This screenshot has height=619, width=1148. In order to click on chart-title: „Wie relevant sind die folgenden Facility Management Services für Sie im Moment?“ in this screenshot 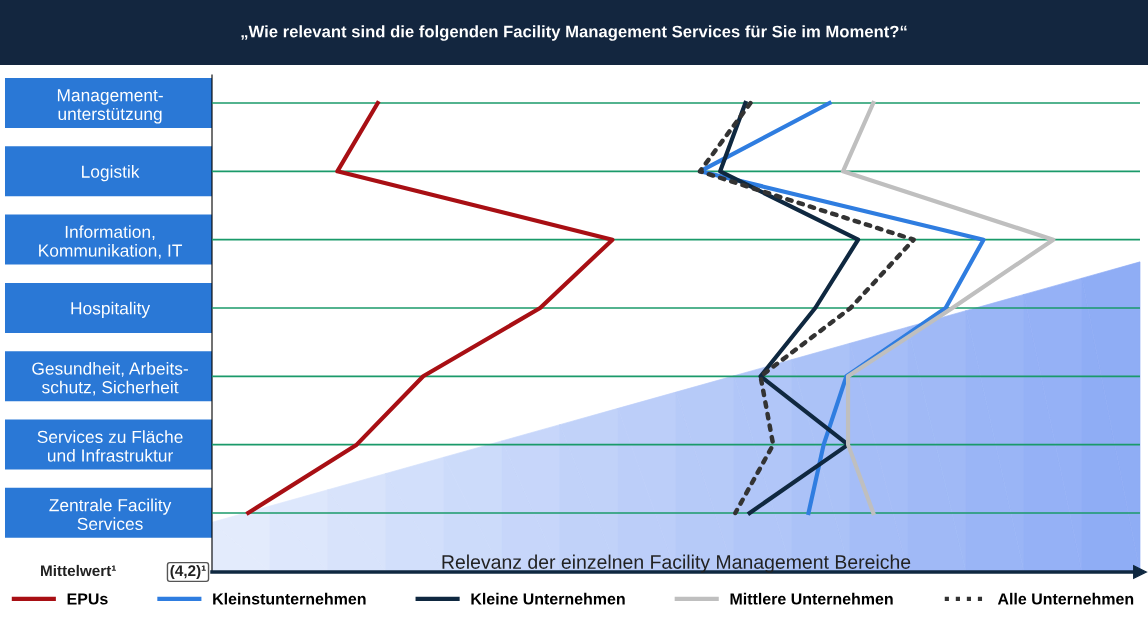, I will do `click(574, 33)`.